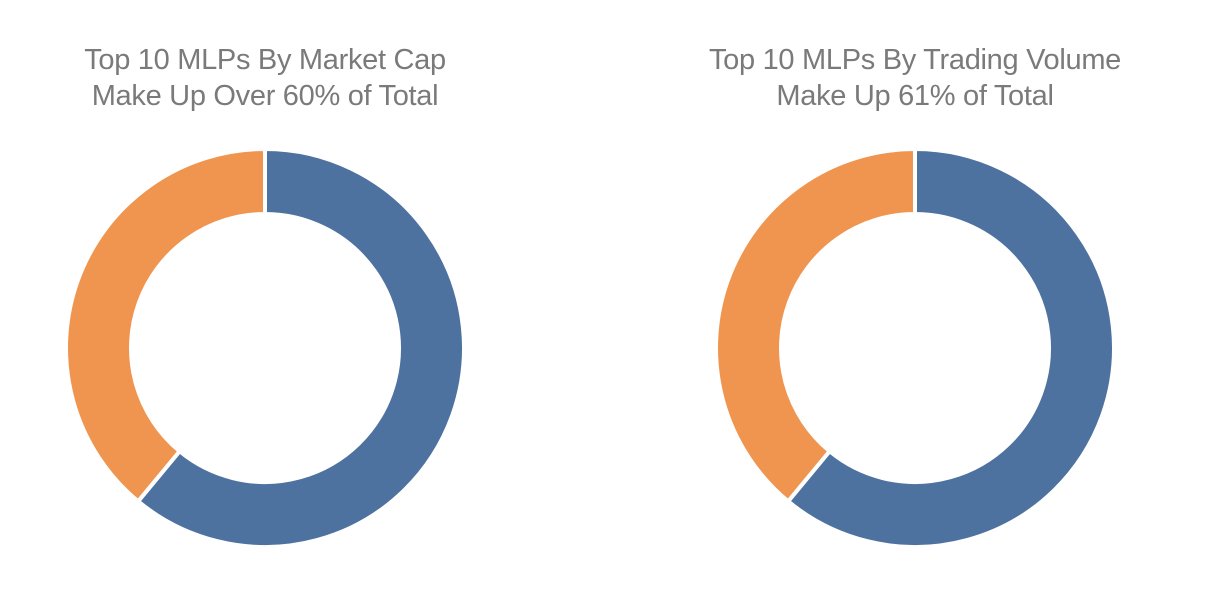  Describe the element at coordinates (265, 60) in the screenshot. I see `market-cap-title-line1: Top 10 MLPs By Market Cap` at that location.